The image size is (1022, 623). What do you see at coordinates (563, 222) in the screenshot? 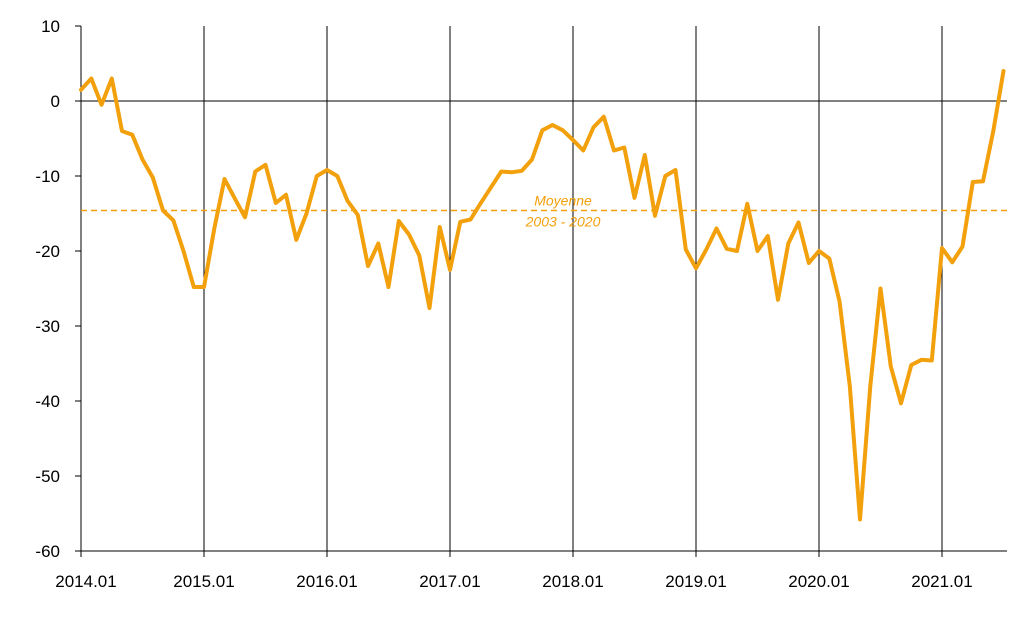
I see `average-label-line2: 2003 - 2020` at bounding box center [563, 222].